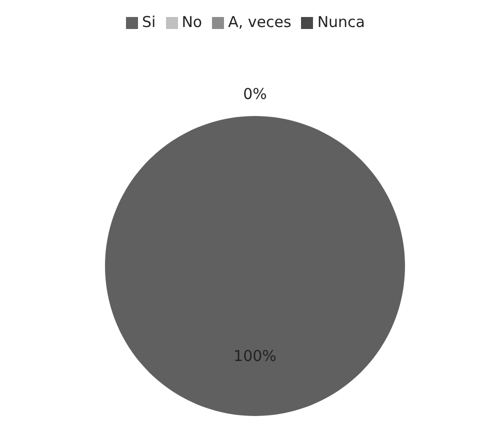 The height and width of the screenshot is (438, 501). Describe the element at coordinates (341, 22) in the screenshot. I see `legend-label: Nunca` at that location.